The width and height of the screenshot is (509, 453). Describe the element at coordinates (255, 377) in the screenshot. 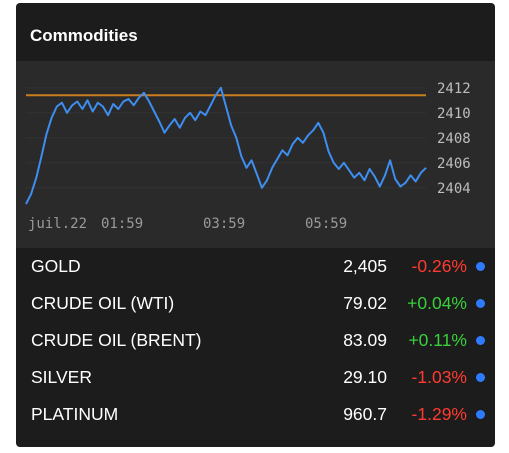

I see `commodity-row-silver: SILVER 29.10 -1.03%` at that location.